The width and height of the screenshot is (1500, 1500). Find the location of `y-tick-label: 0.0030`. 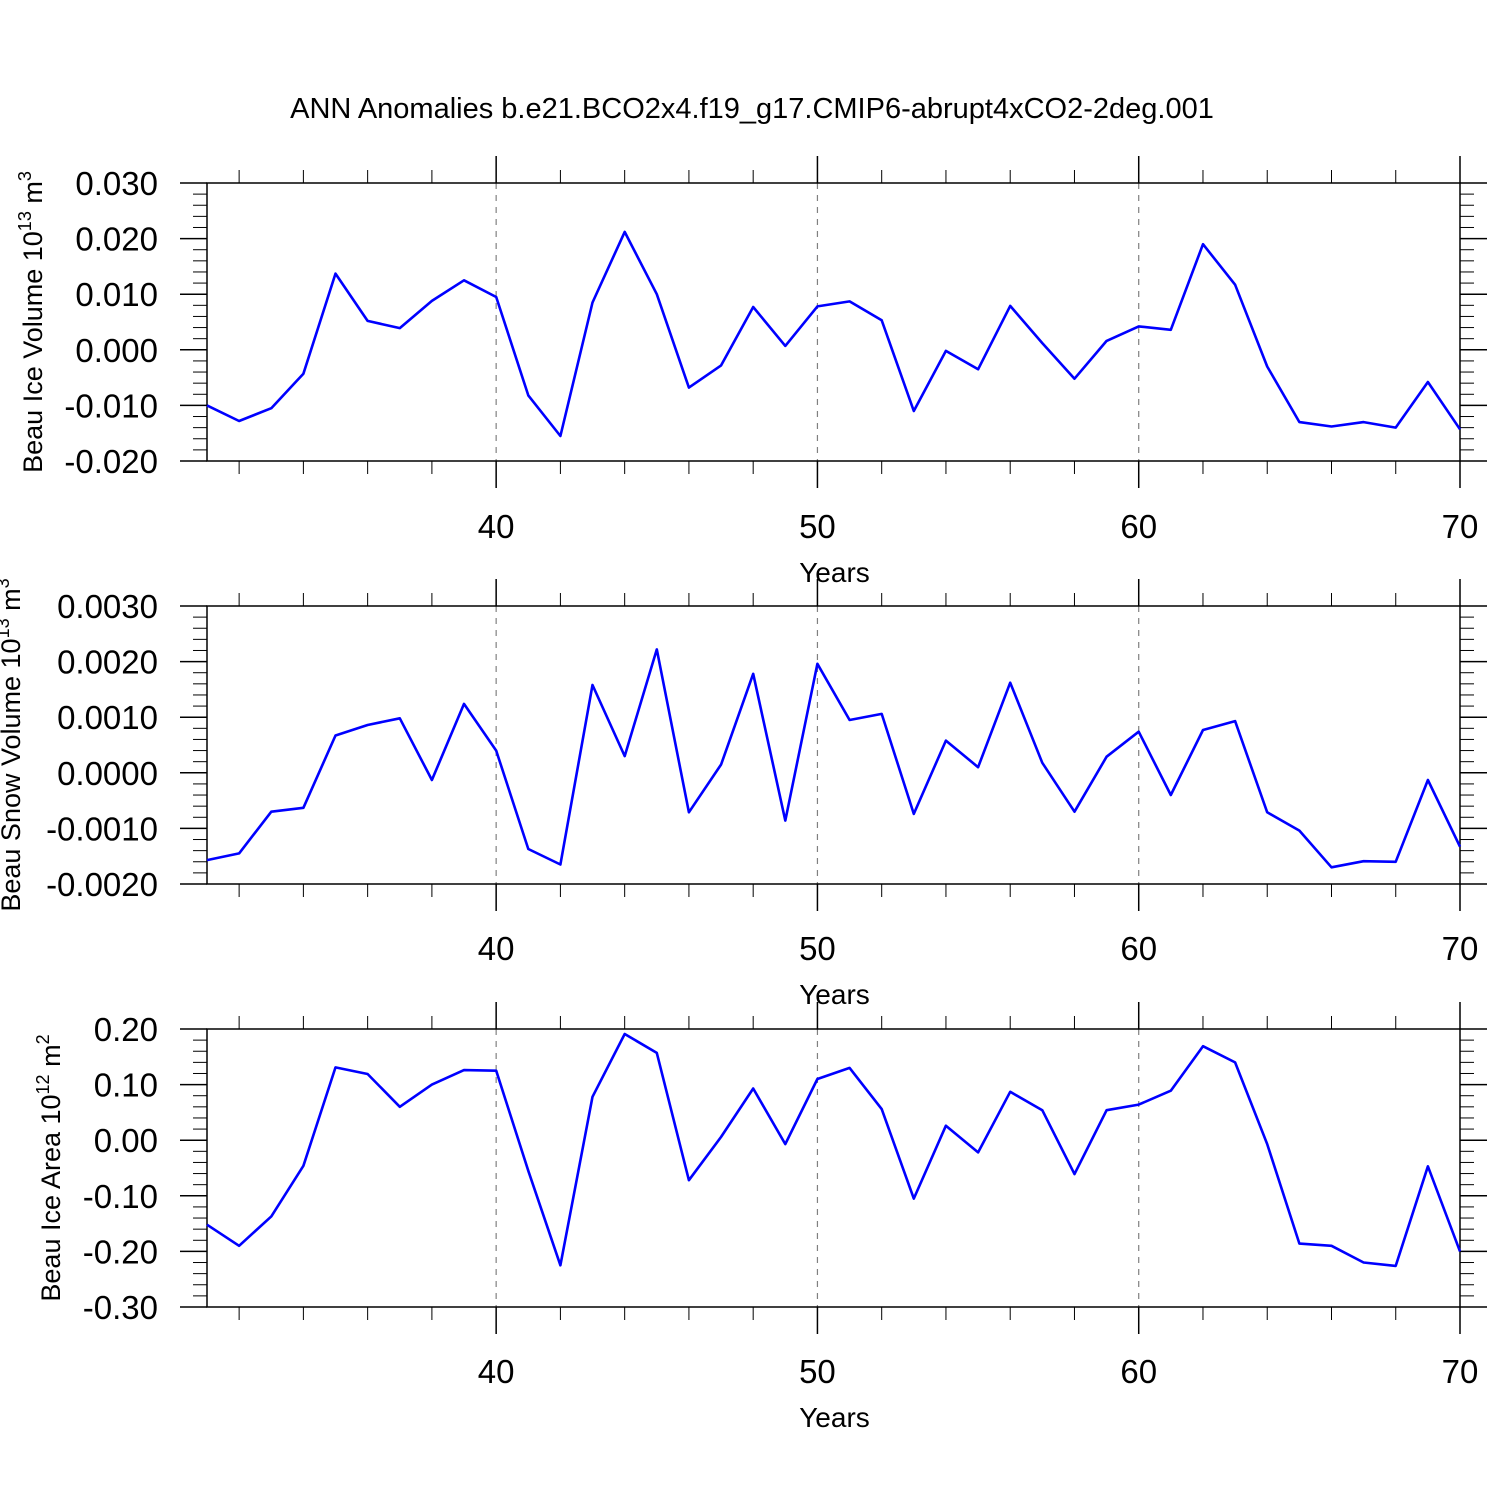

y-tick-label: 0.0030 is located at coordinates (107, 606).